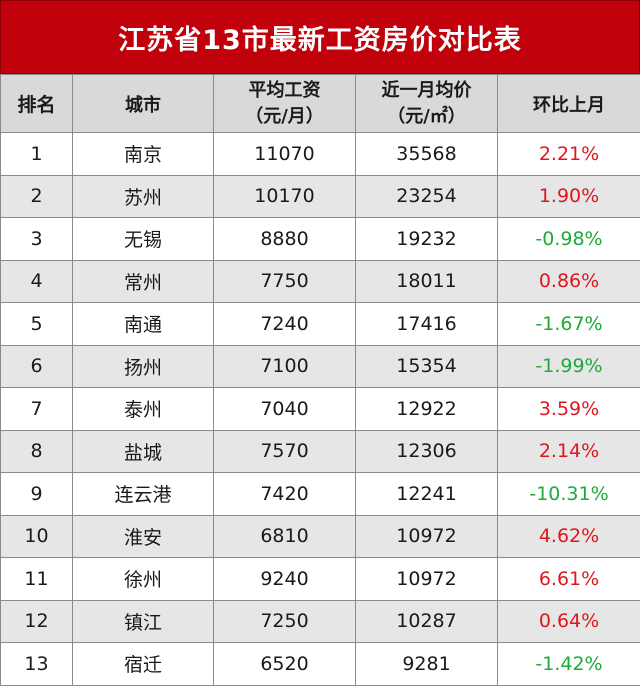  I want to click on price-header-unit: （元/㎡）, so click(426, 116).